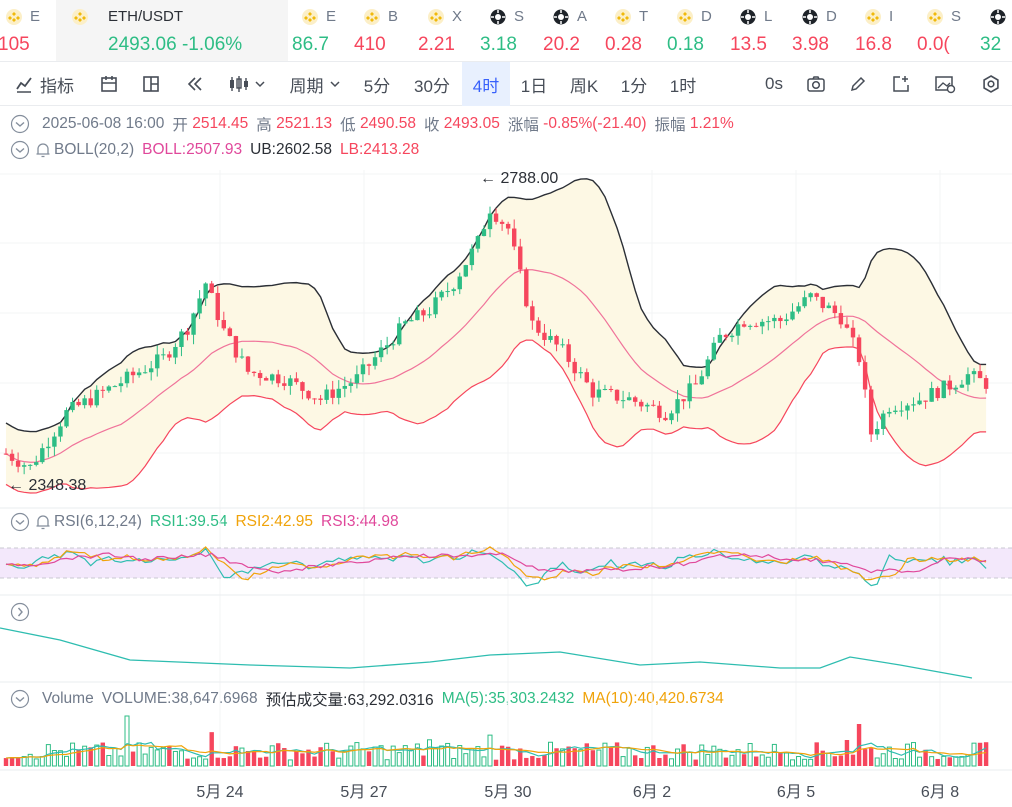  Describe the element at coordinates (175, 45) in the screenshot. I see `ticker-value: 2493.06 -1.06%` at that location.